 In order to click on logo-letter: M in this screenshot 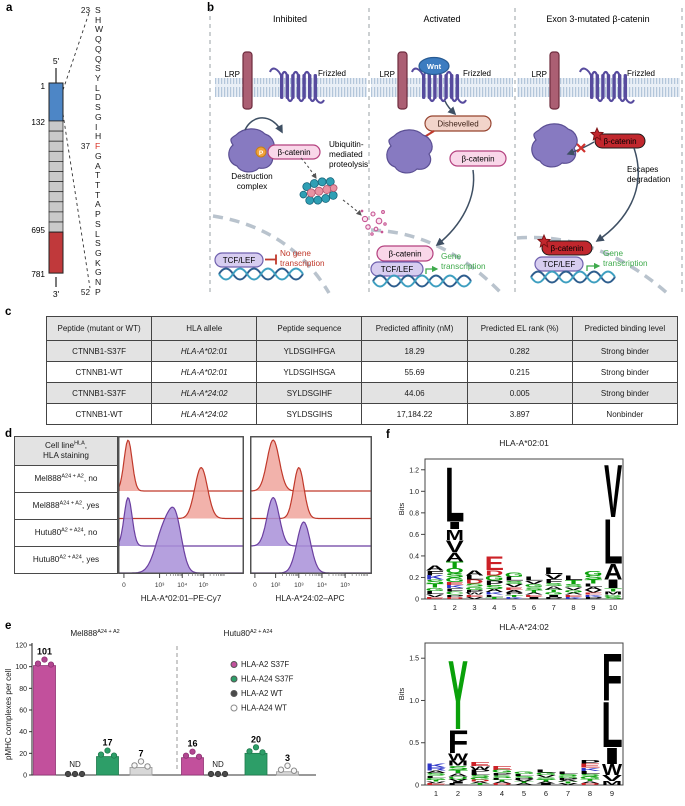, I will do `click(613, 593)`.